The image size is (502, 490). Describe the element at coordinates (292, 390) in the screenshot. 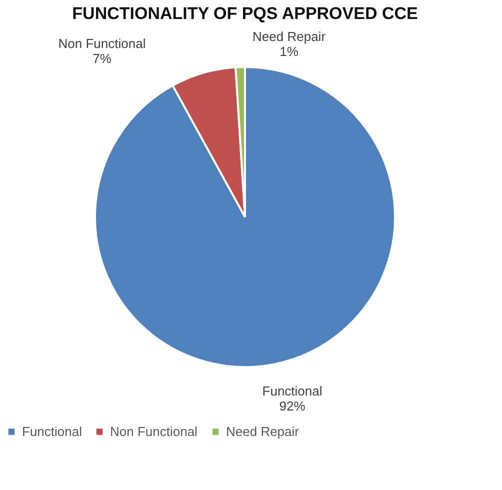

I see `slice-label: Functional` at that location.